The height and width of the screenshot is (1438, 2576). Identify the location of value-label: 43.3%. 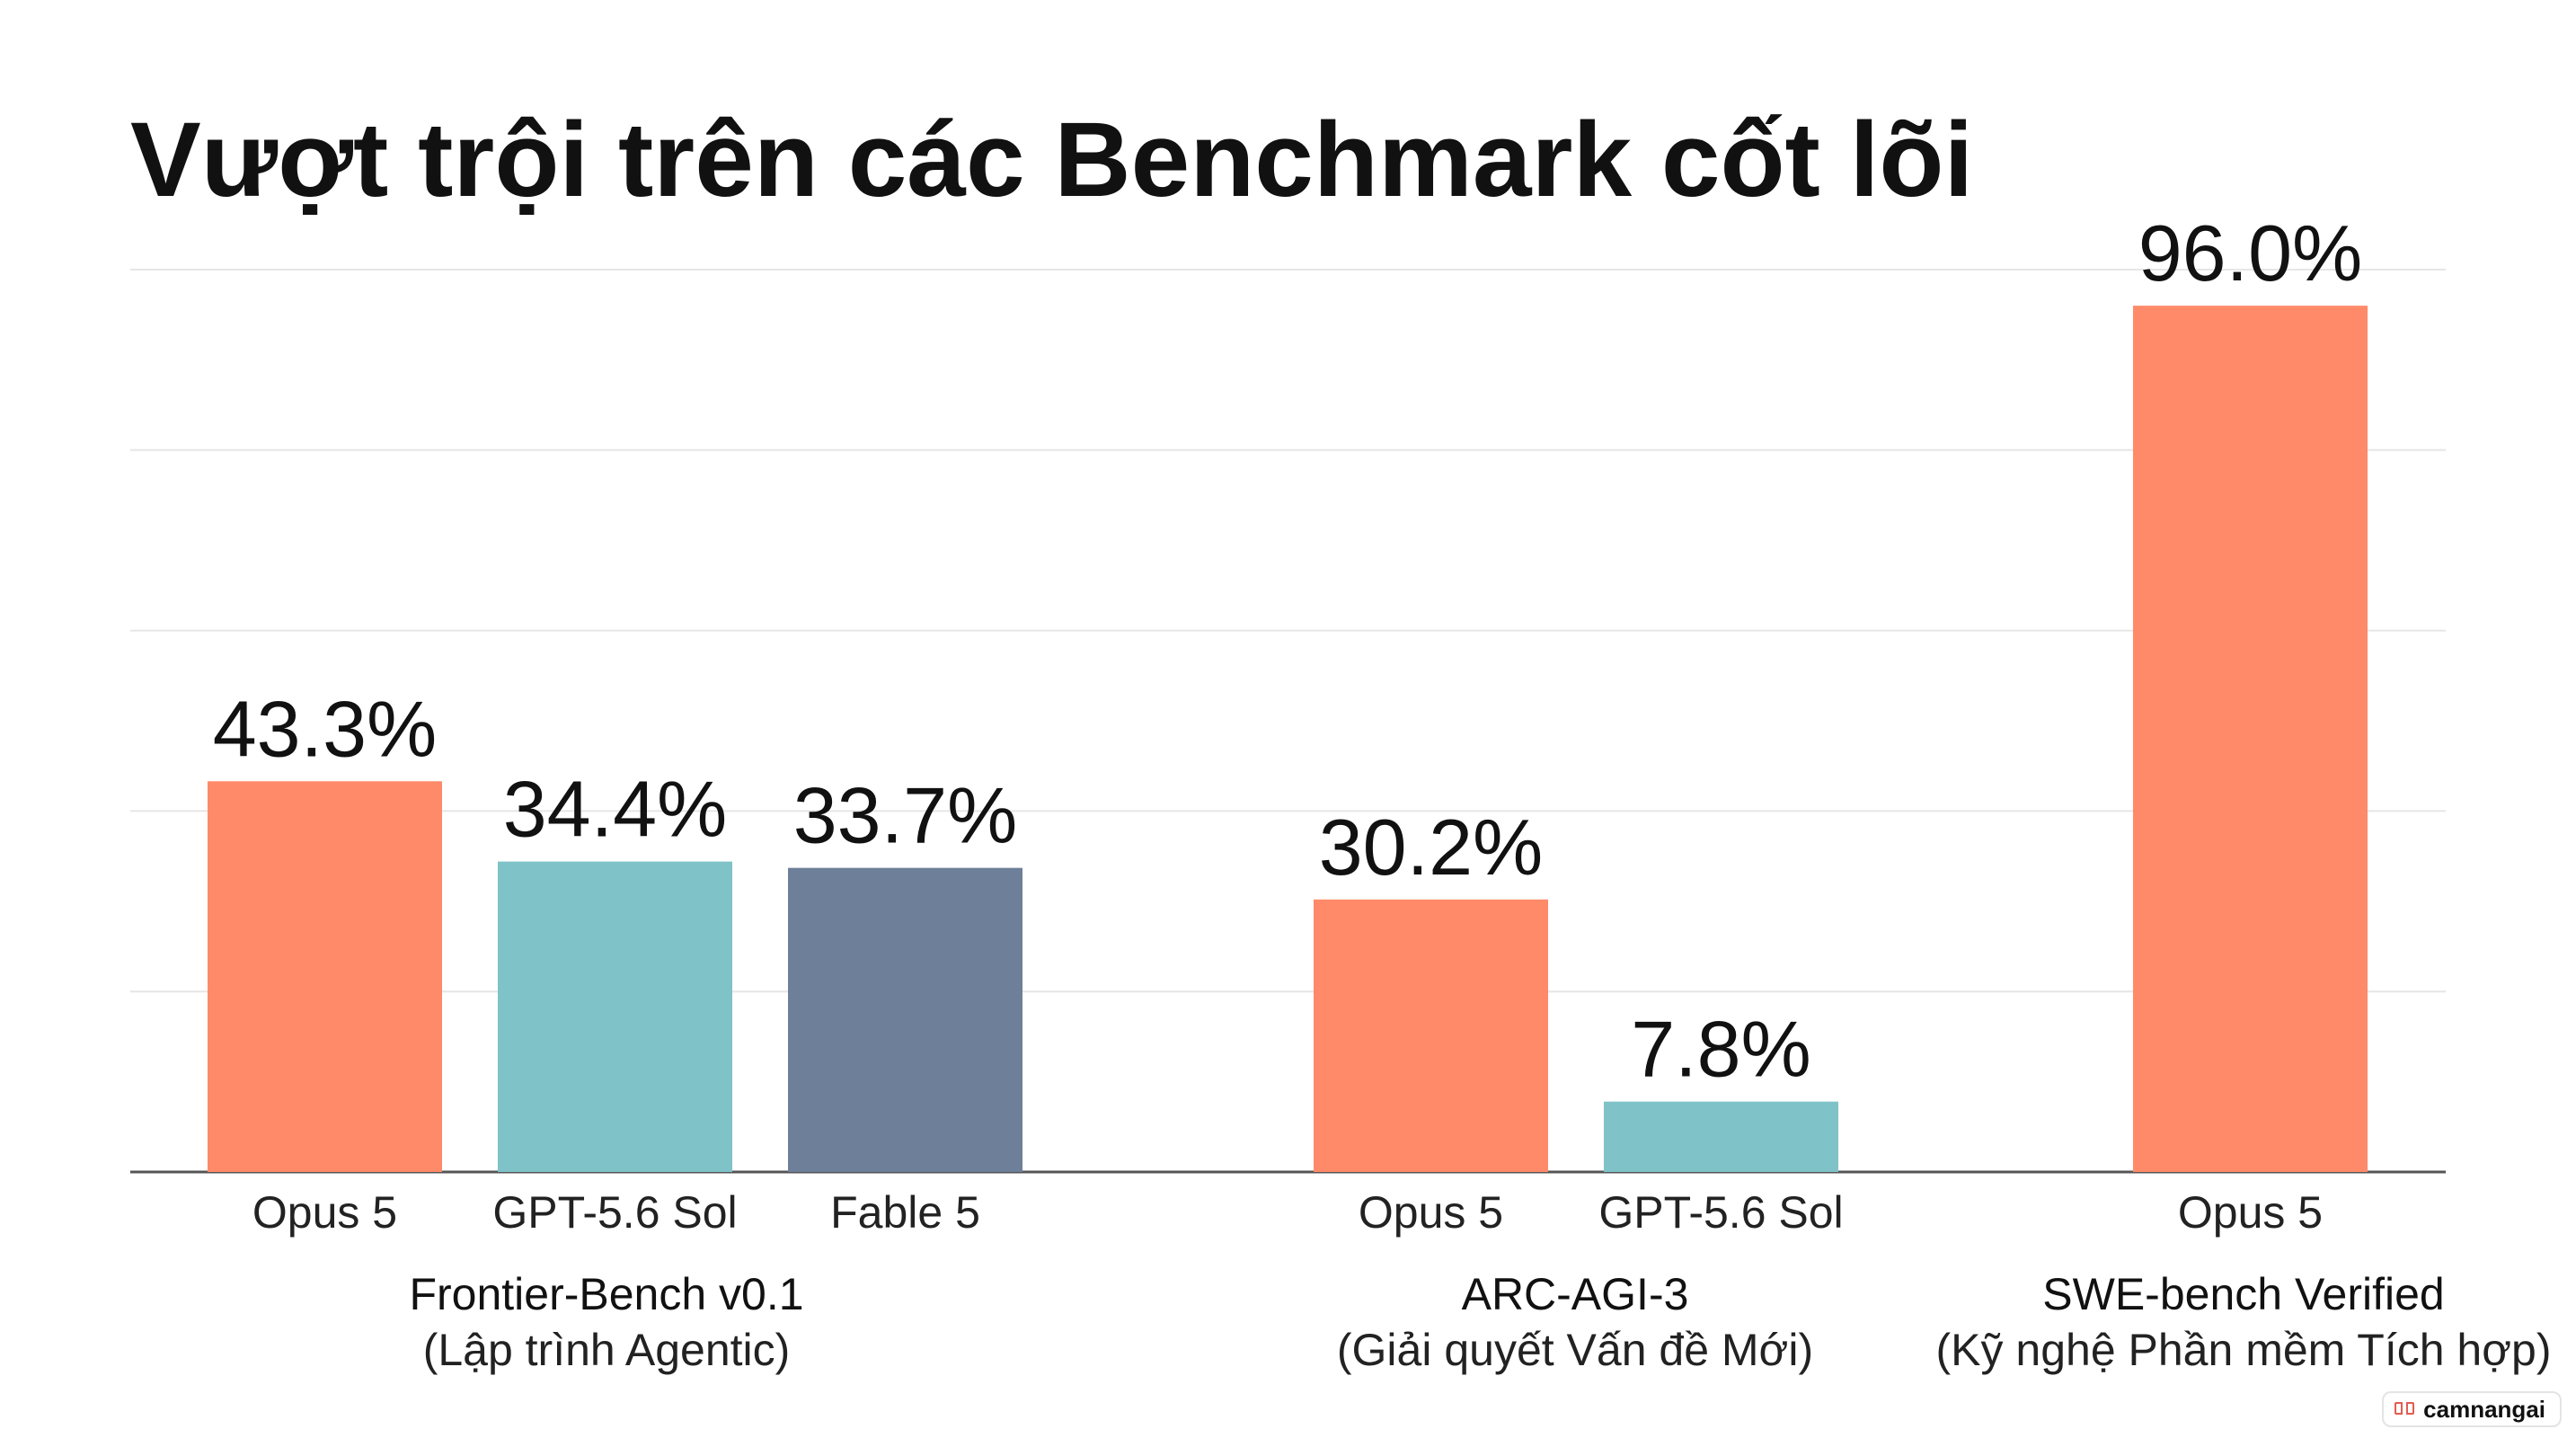
(325, 728).